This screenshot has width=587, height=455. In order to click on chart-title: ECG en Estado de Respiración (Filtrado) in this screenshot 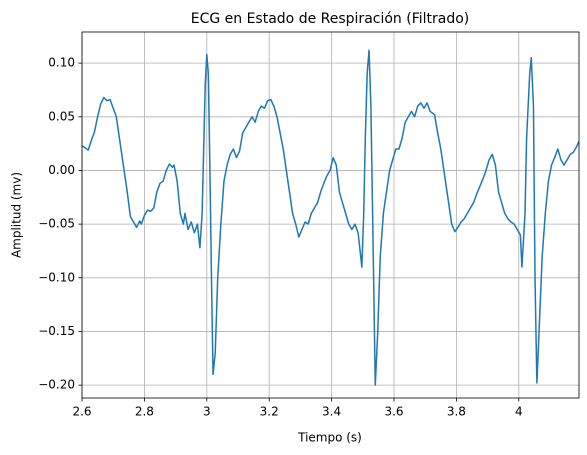, I will do `click(330, 19)`.